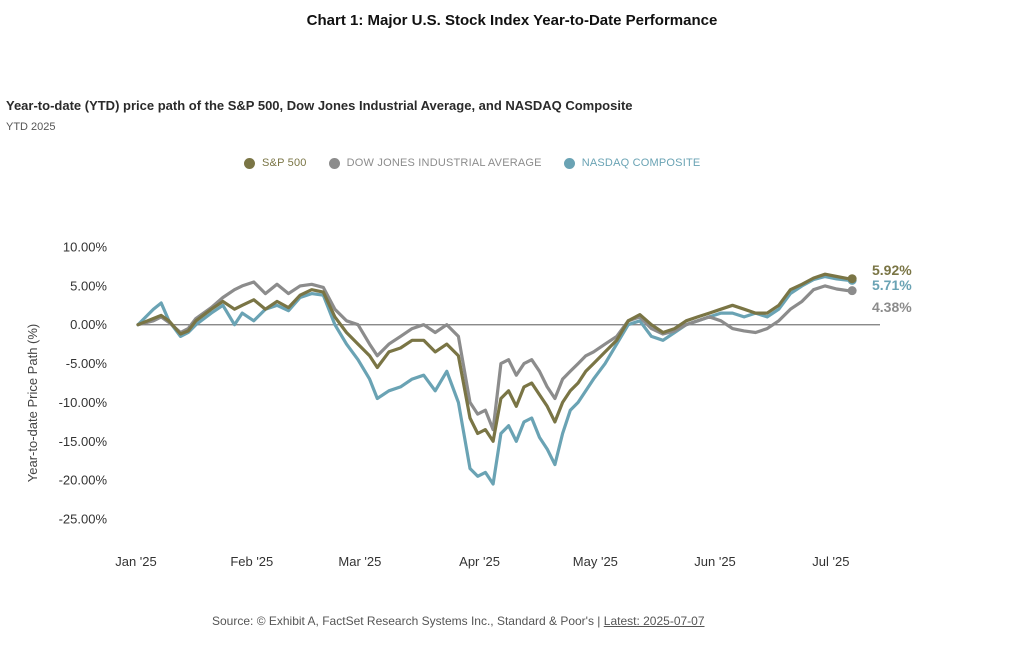 The width and height of the screenshot is (1024, 651). I want to click on y-tick-label: -5.00%, so click(87, 363).